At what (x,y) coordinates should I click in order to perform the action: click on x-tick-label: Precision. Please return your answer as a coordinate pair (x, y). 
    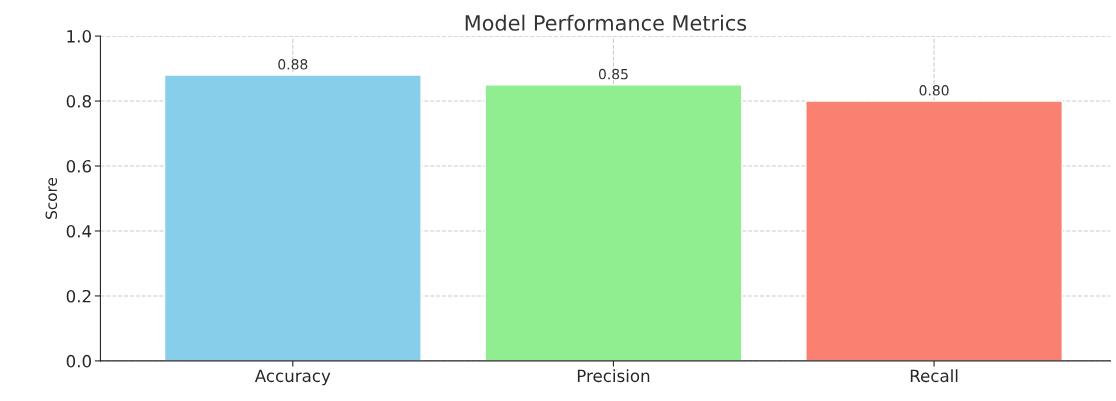
    Looking at the image, I should click on (613, 376).